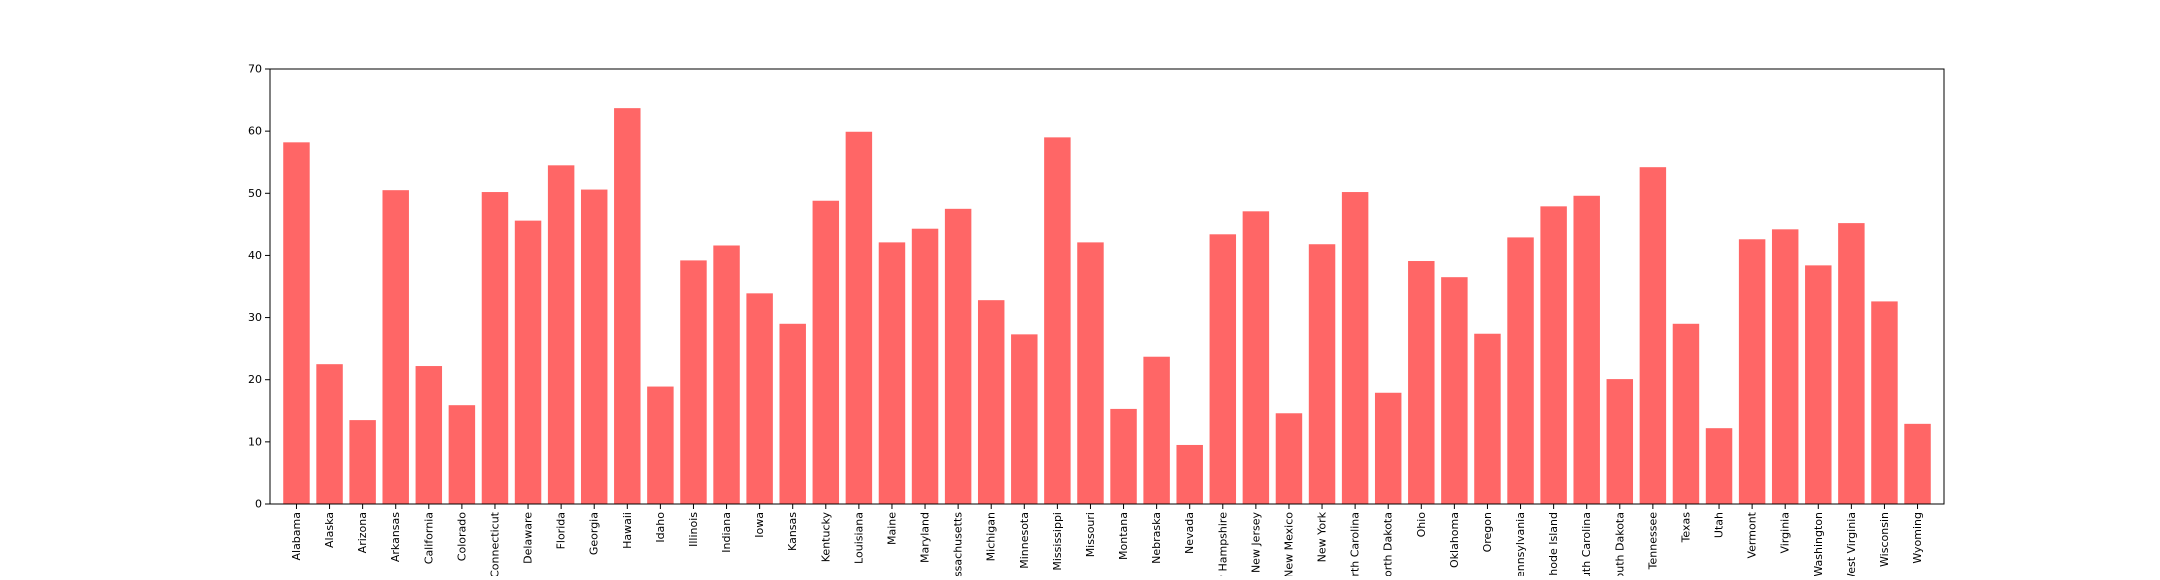 Image resolution: width=2160 pixels, height=580 pixels. I want to click on x-tick-label: Maryland, so click(925, 537).